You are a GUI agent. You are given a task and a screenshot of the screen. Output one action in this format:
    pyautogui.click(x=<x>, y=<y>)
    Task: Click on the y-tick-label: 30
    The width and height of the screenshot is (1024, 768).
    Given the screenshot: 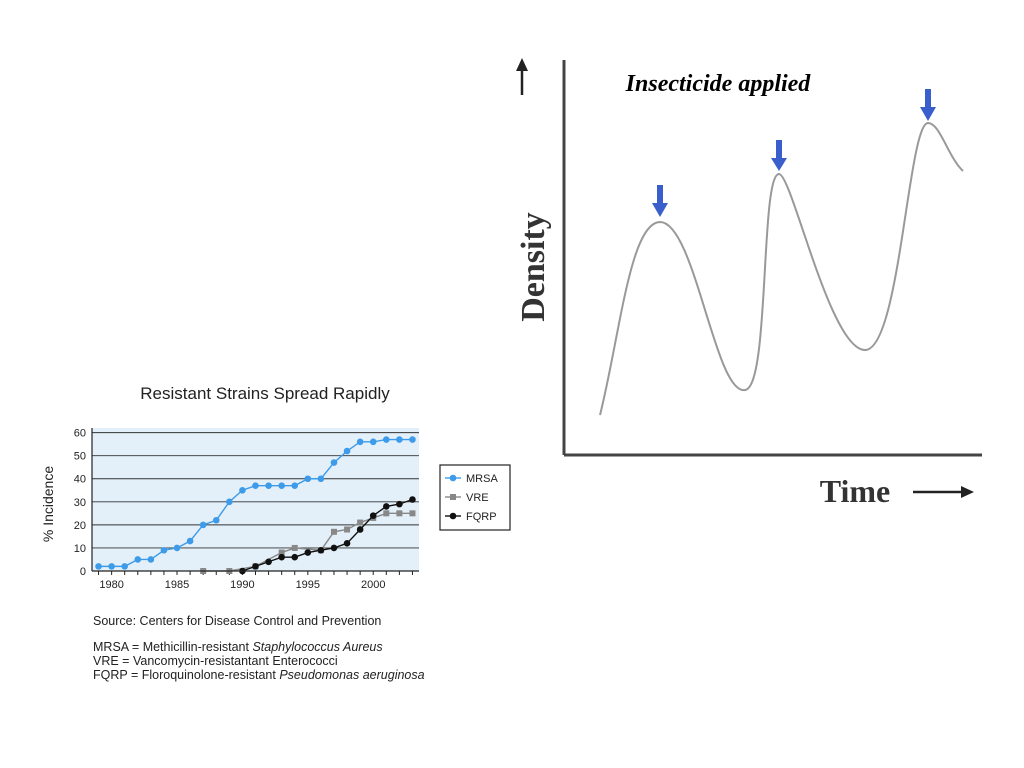 What is the action you would take?
    pyautogui.click(x=80, y=503)
    